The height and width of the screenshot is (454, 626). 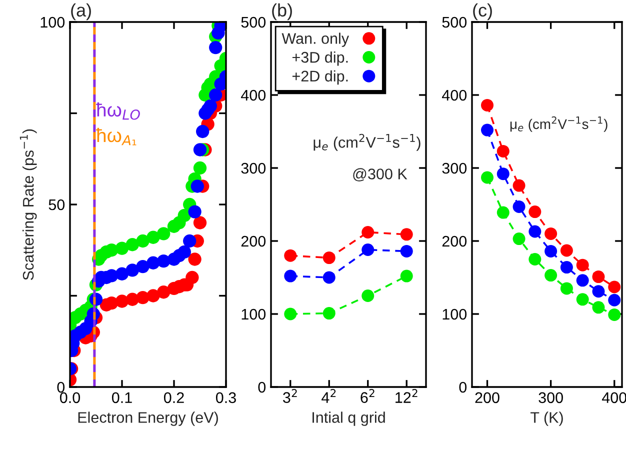 I want to click on x-axis-title: T (K), so click(x=546, y=419).